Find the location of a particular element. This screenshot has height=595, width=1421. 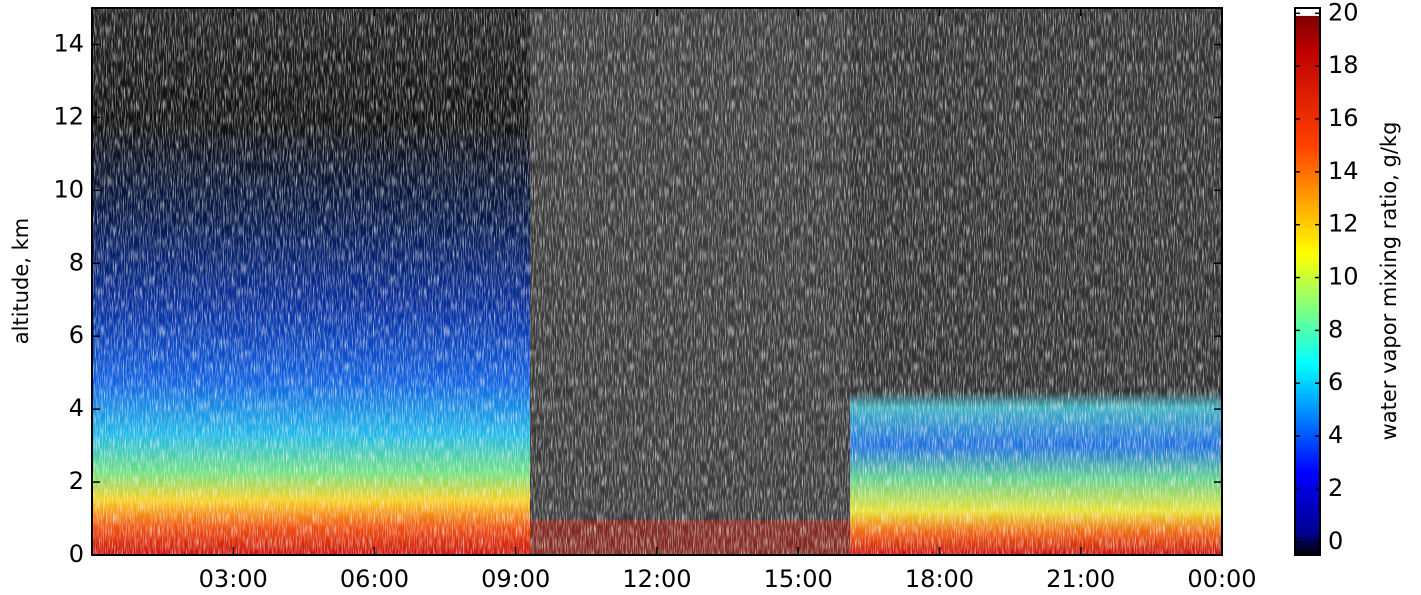

colorbar-tick-label: 20 is located at coordinates (1343, 13).